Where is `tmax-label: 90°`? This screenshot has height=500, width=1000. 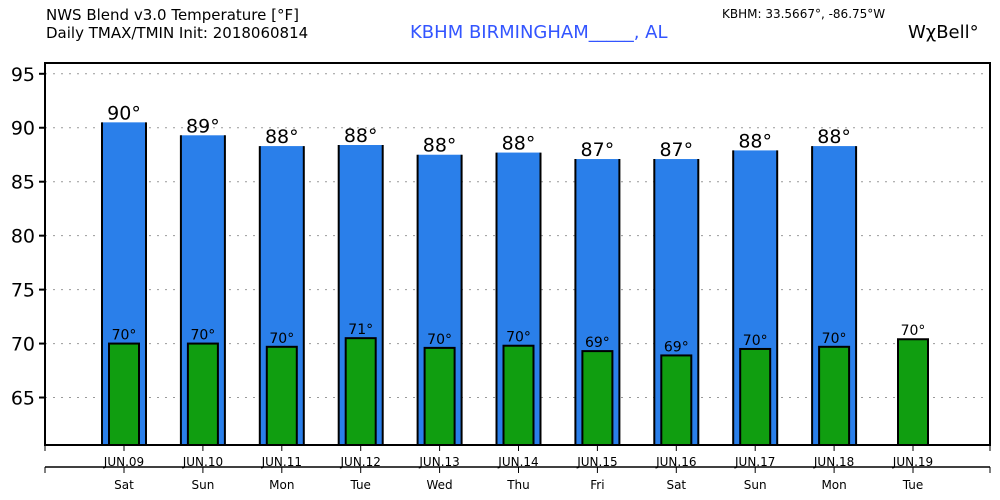
tmax-label: 90° is located at coordinates (124, 113).